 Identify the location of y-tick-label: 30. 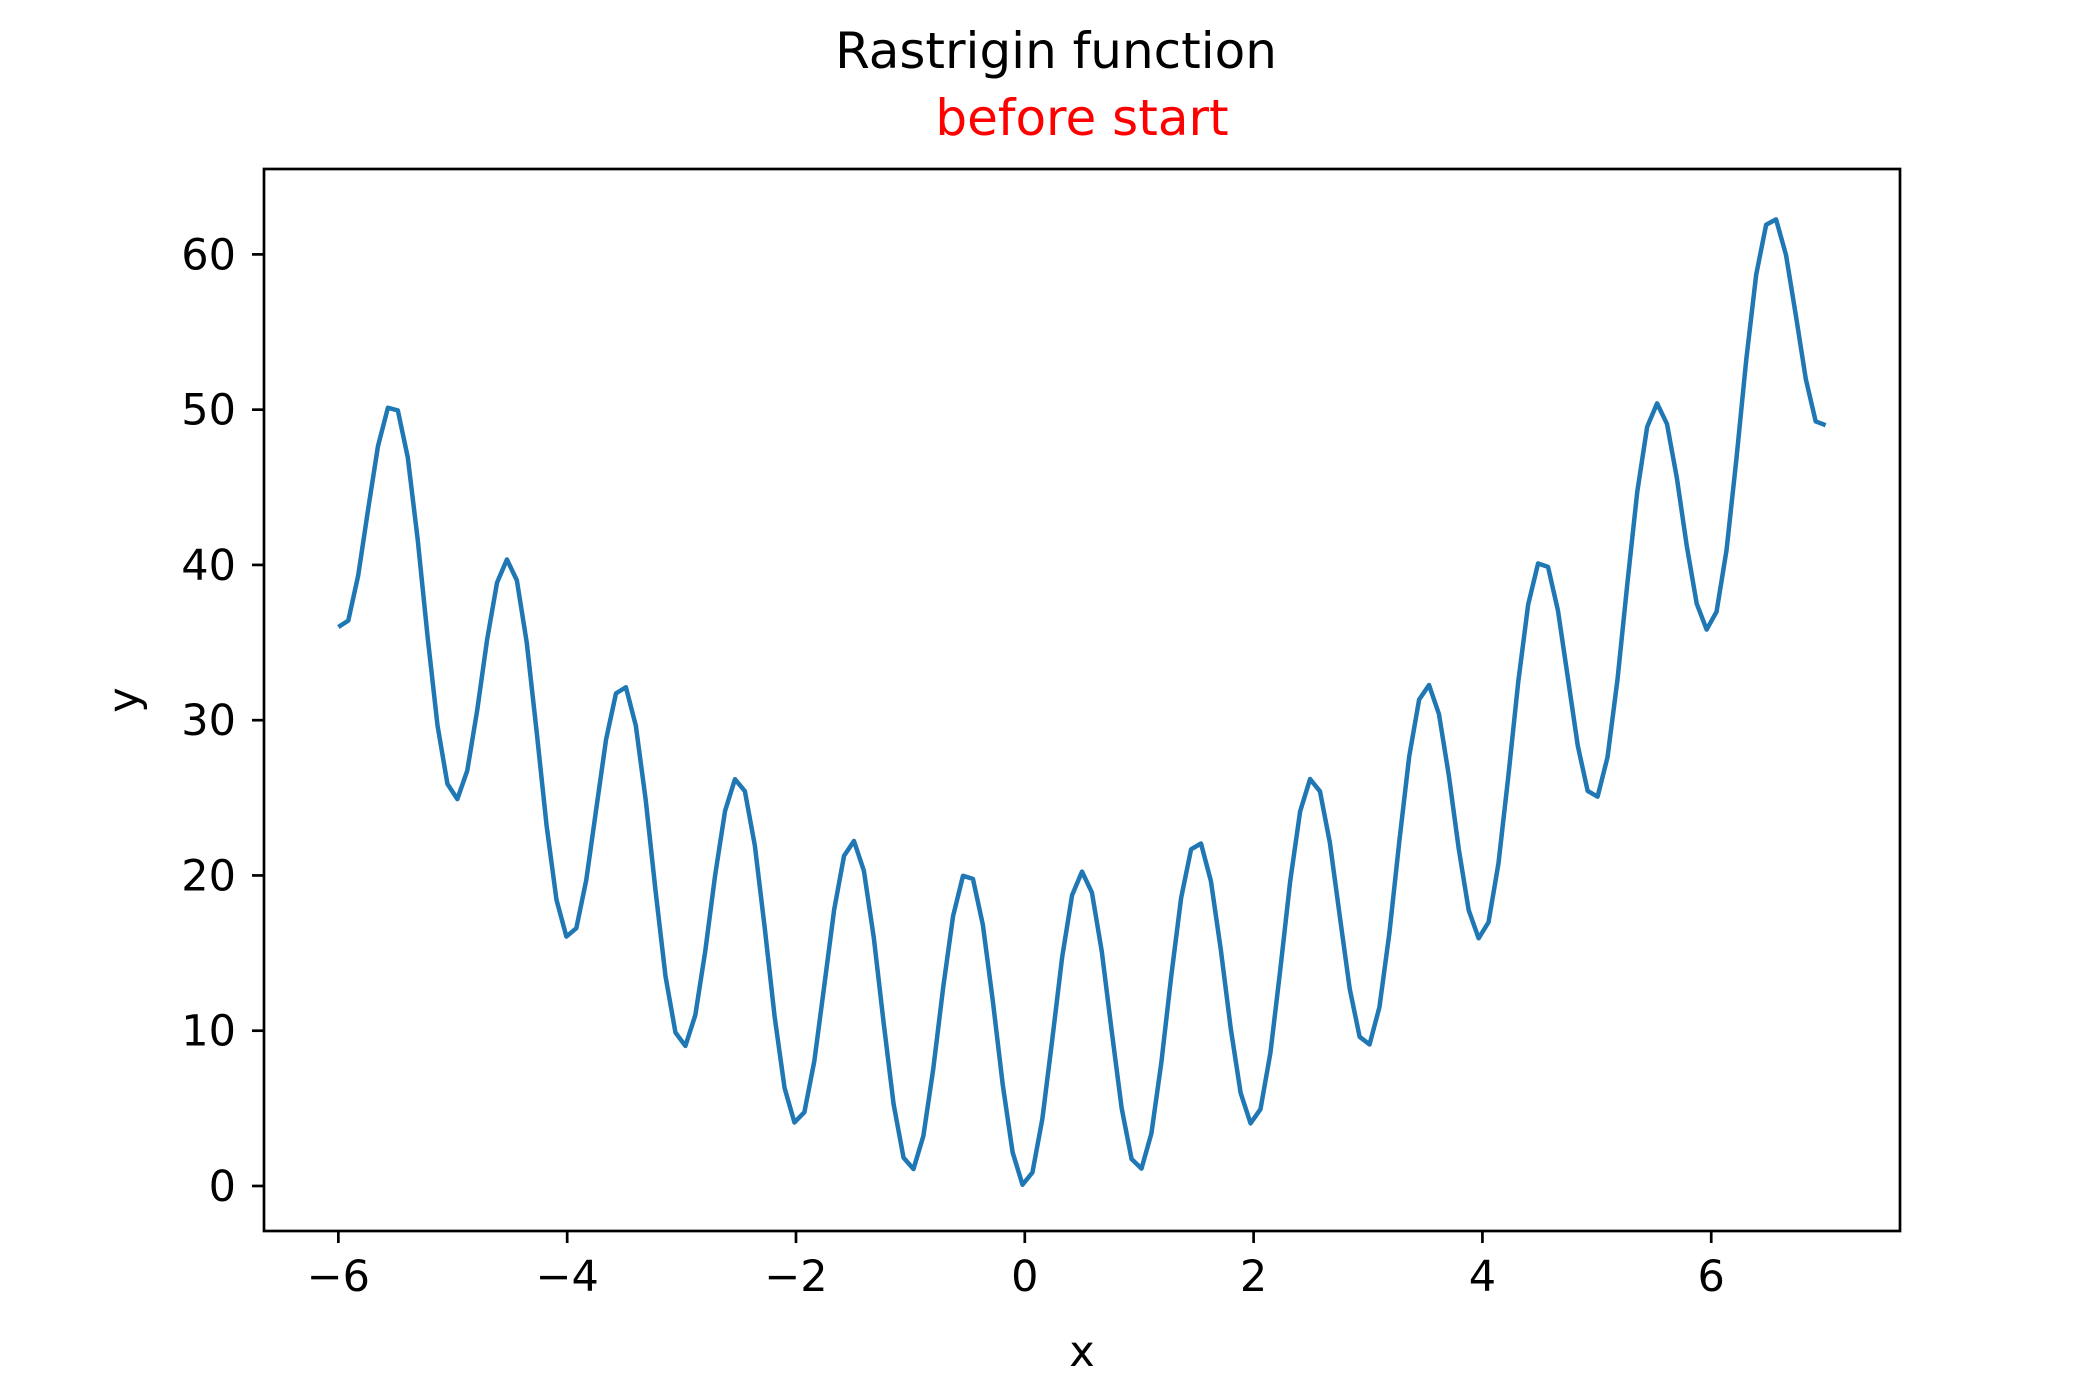
(208, 721).